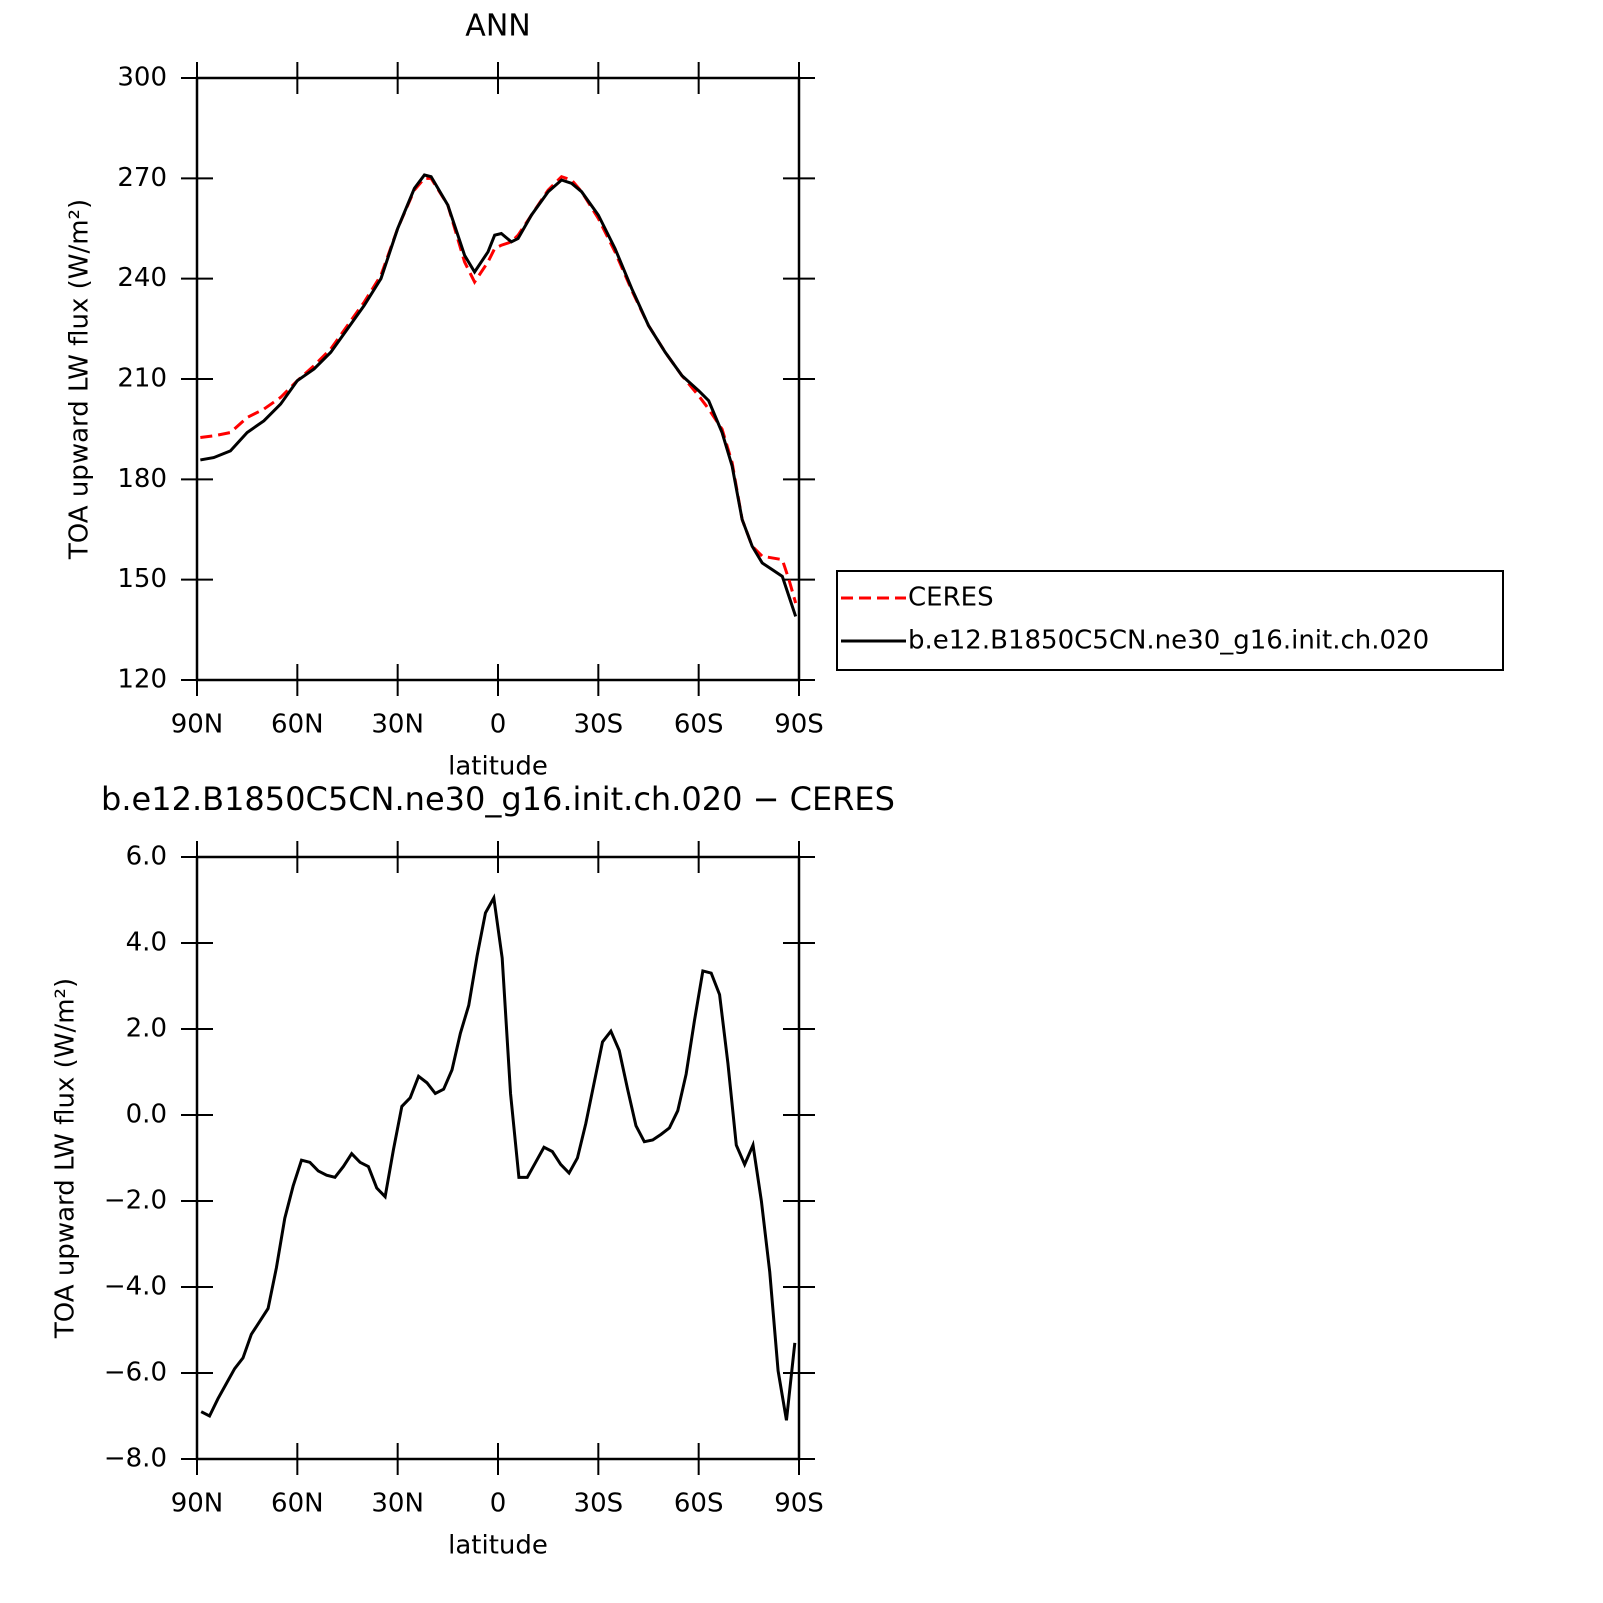 Image resolution: width=1603 pixels, height=1603 pixels. I want to click on y-tick-label: 0.0, so click(146, 1115).